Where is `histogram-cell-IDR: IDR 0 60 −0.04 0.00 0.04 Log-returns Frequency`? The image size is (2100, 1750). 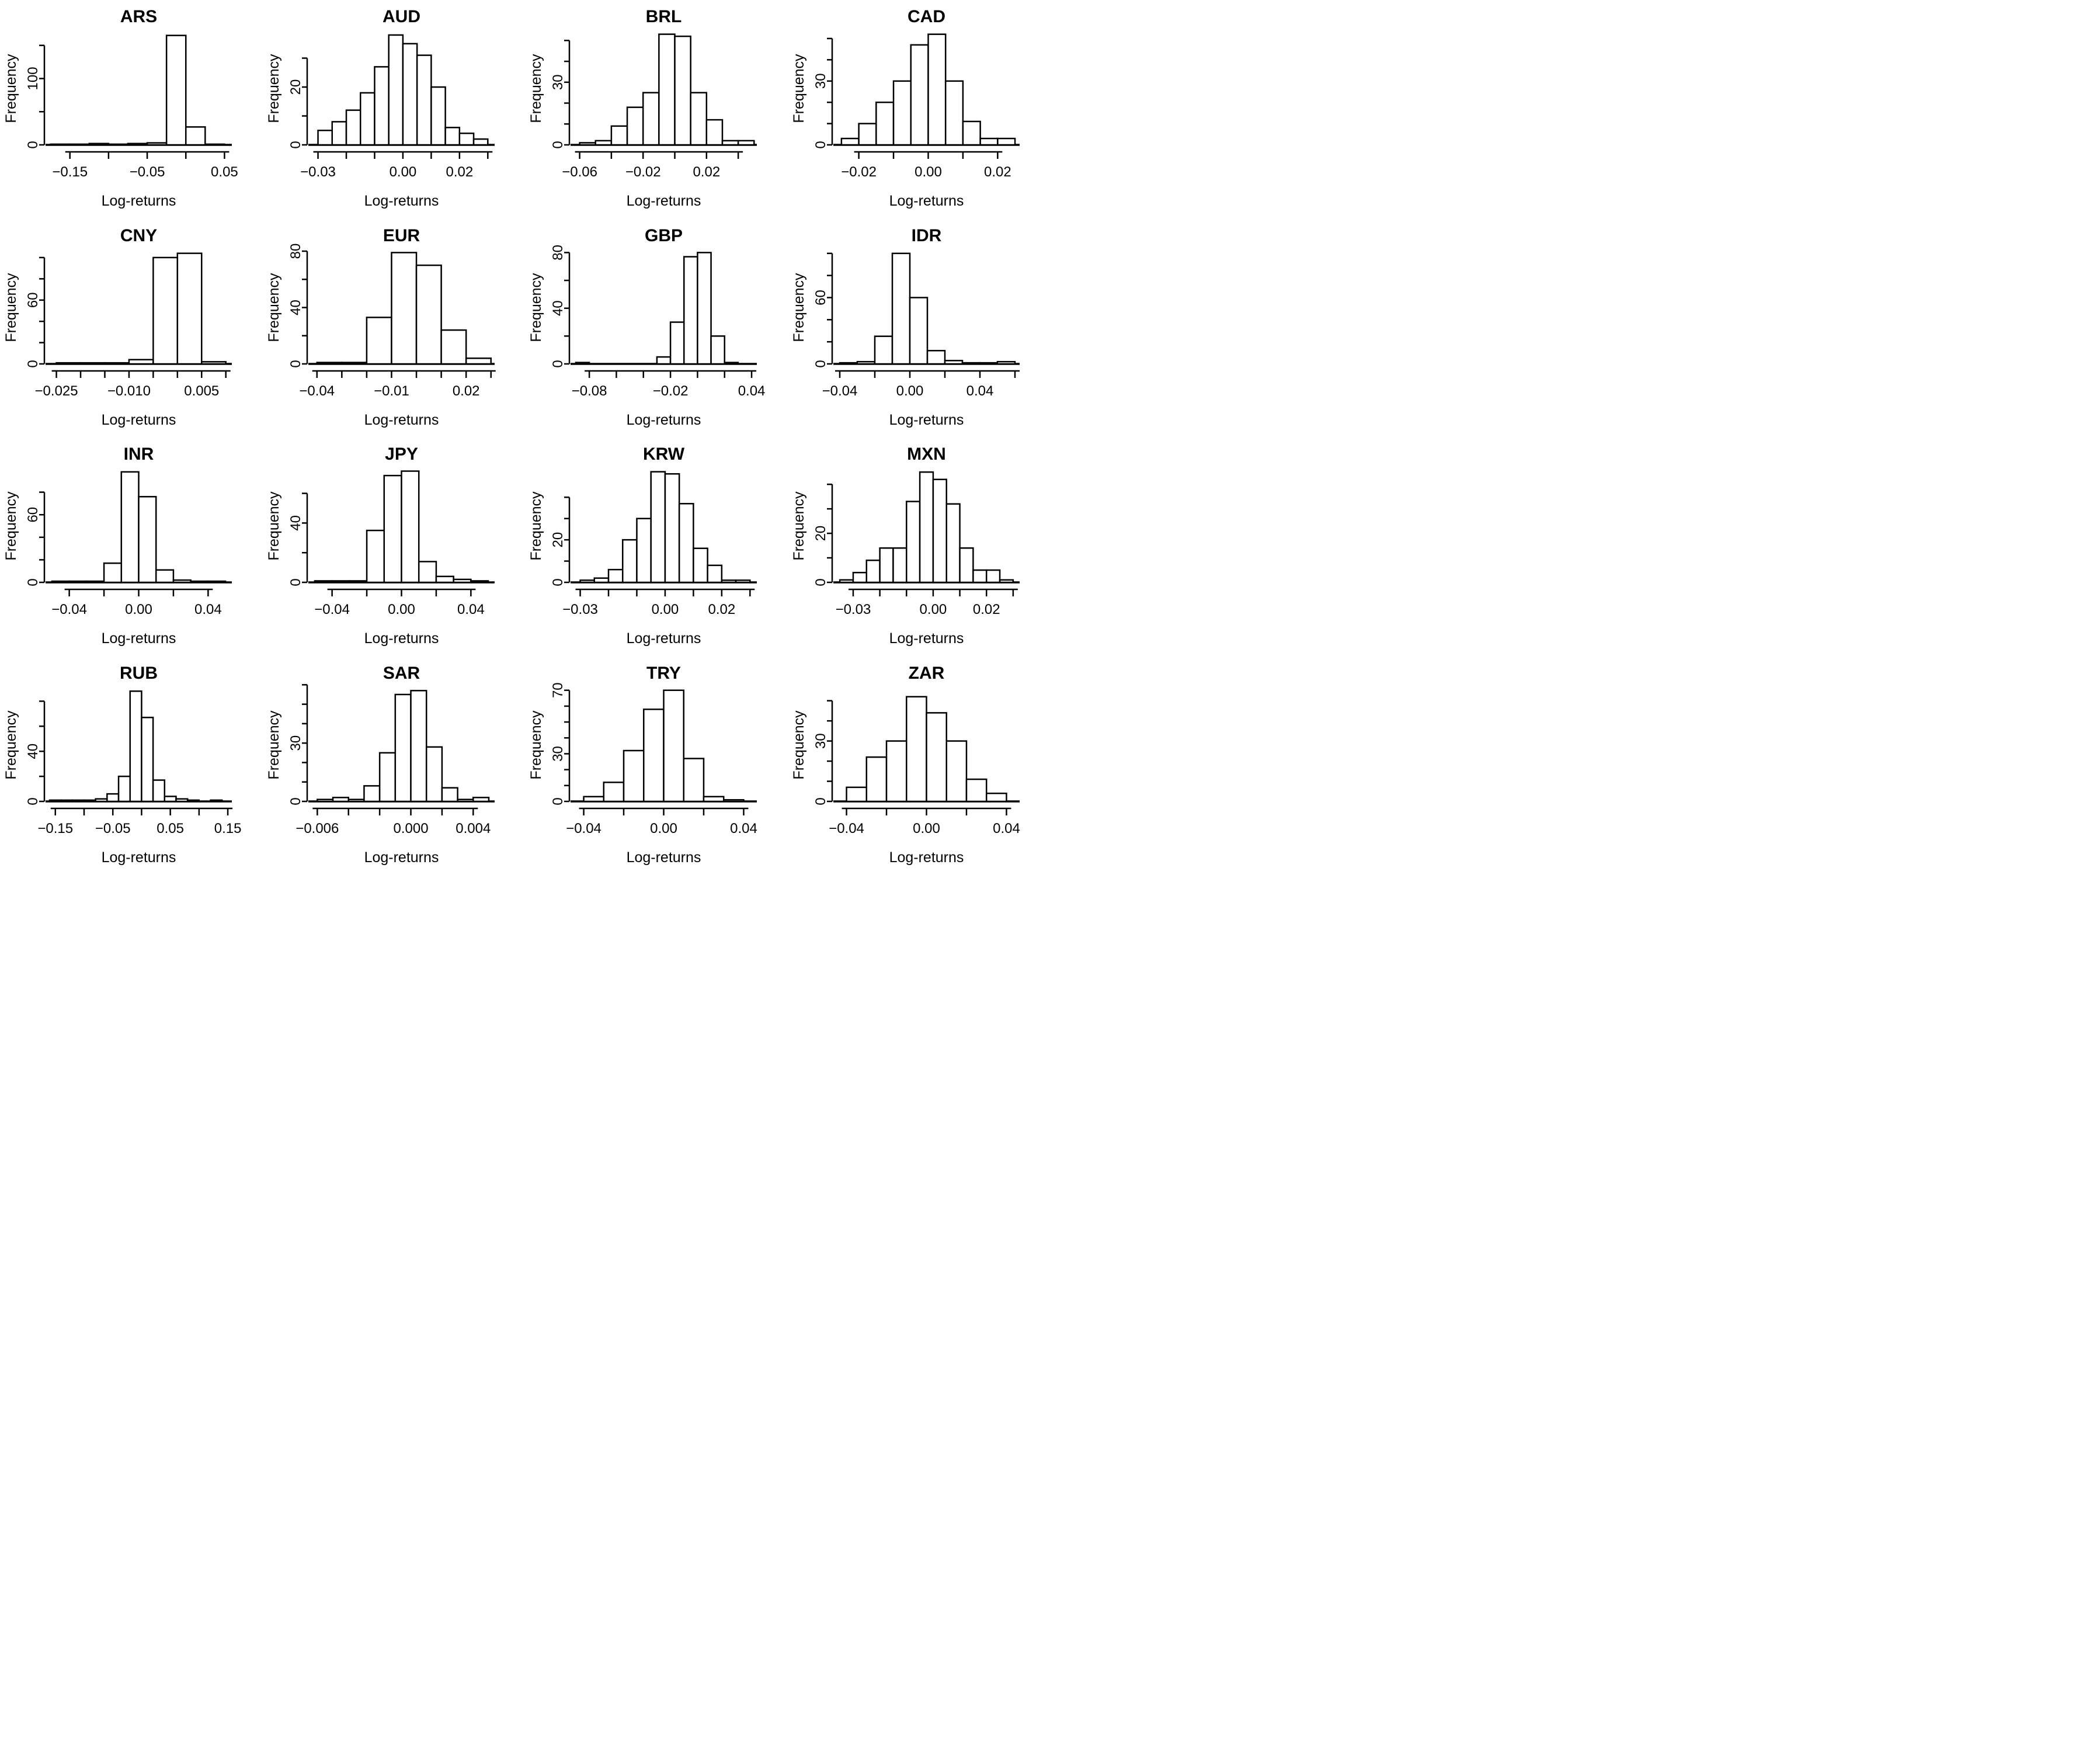 histogram-cell-IDR: IDR 0 60 −0.04 0.00 0.04 Log-returns Frequency is located at coordinates (919, 328).